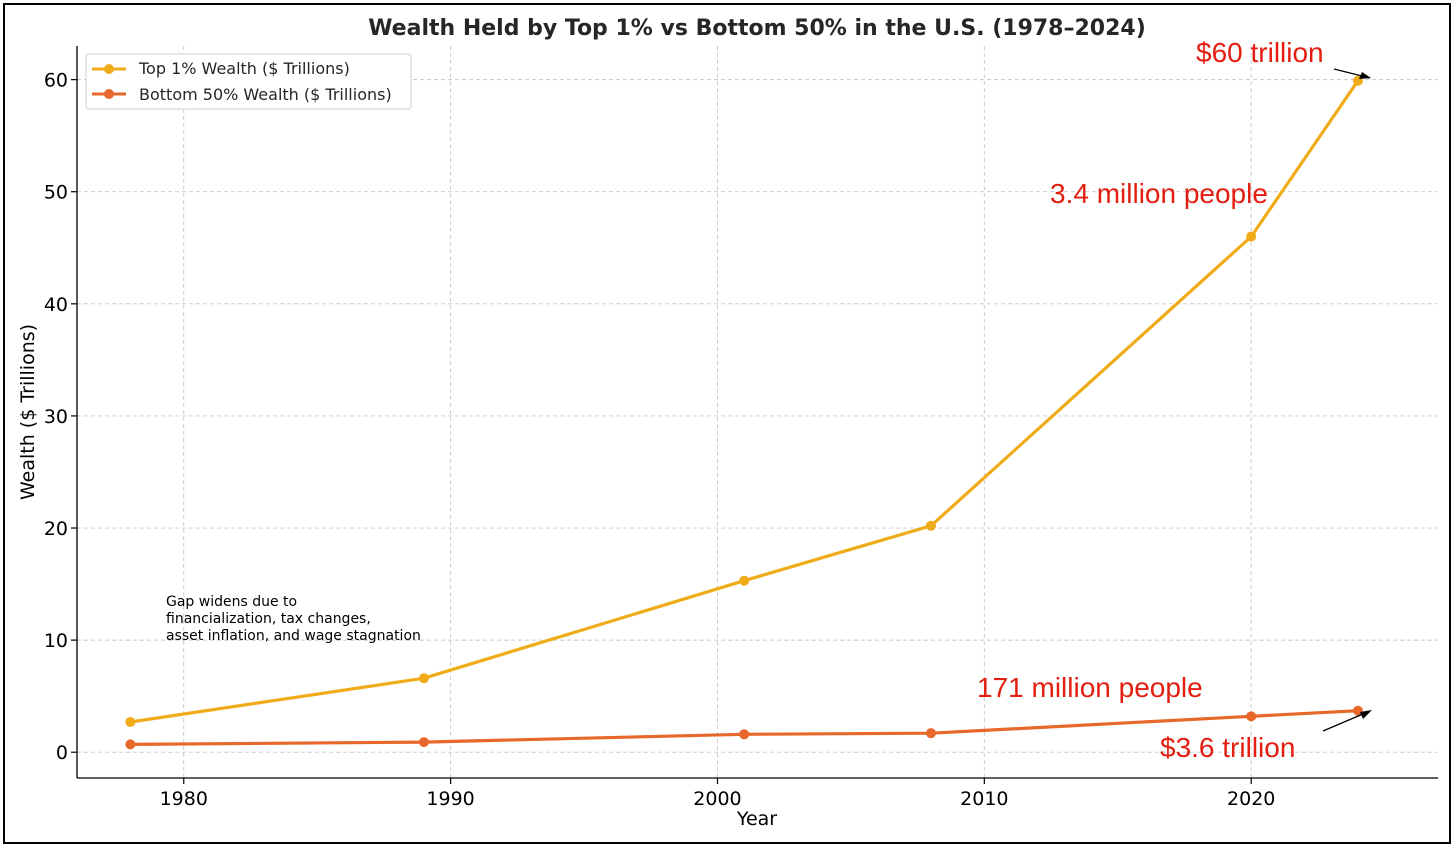 The width and height of the screenshot is (1456, 849). Describe the element at coordinates (756, 819) in the screenshot. I see `x-axis-title: Year` at that location.